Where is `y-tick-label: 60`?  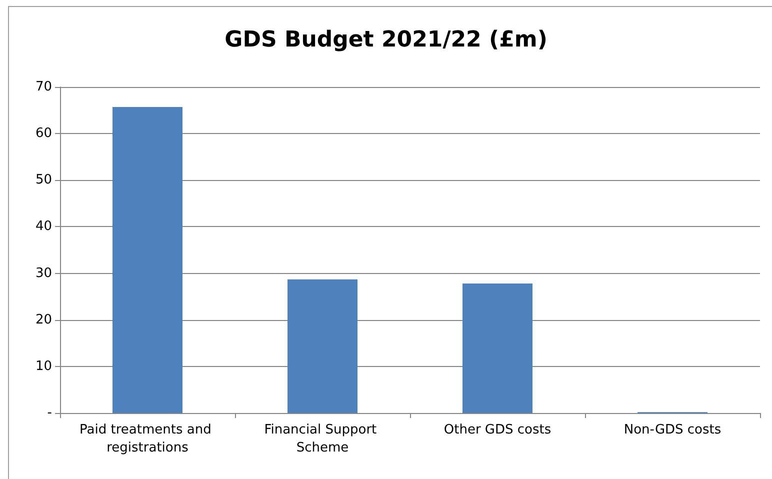 y-tick-label: 60 is located at coordinates (43, 134).